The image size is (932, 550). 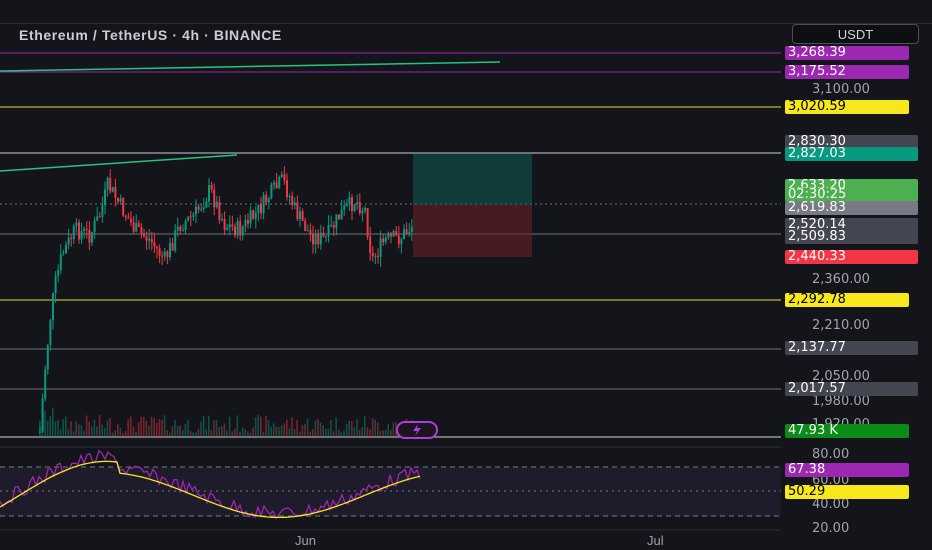 I want to click on price-tag-2292: 2,292.78, so click(x=847, y=300).